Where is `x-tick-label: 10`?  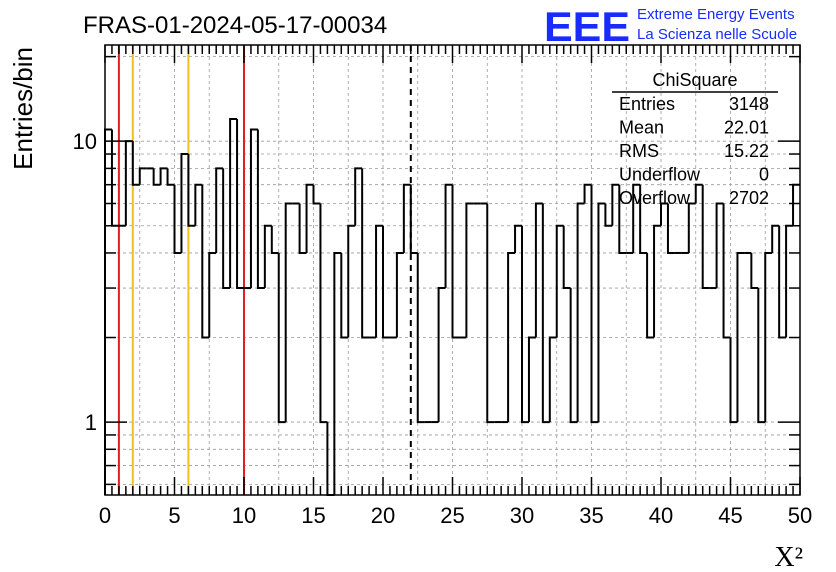
x-tick-label: 10 is located at coordinates (244, 515).